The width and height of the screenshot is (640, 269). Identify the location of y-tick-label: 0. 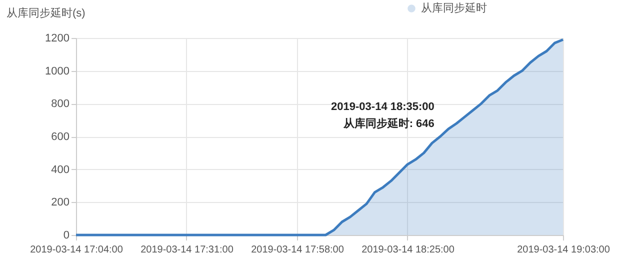
(66, 236).